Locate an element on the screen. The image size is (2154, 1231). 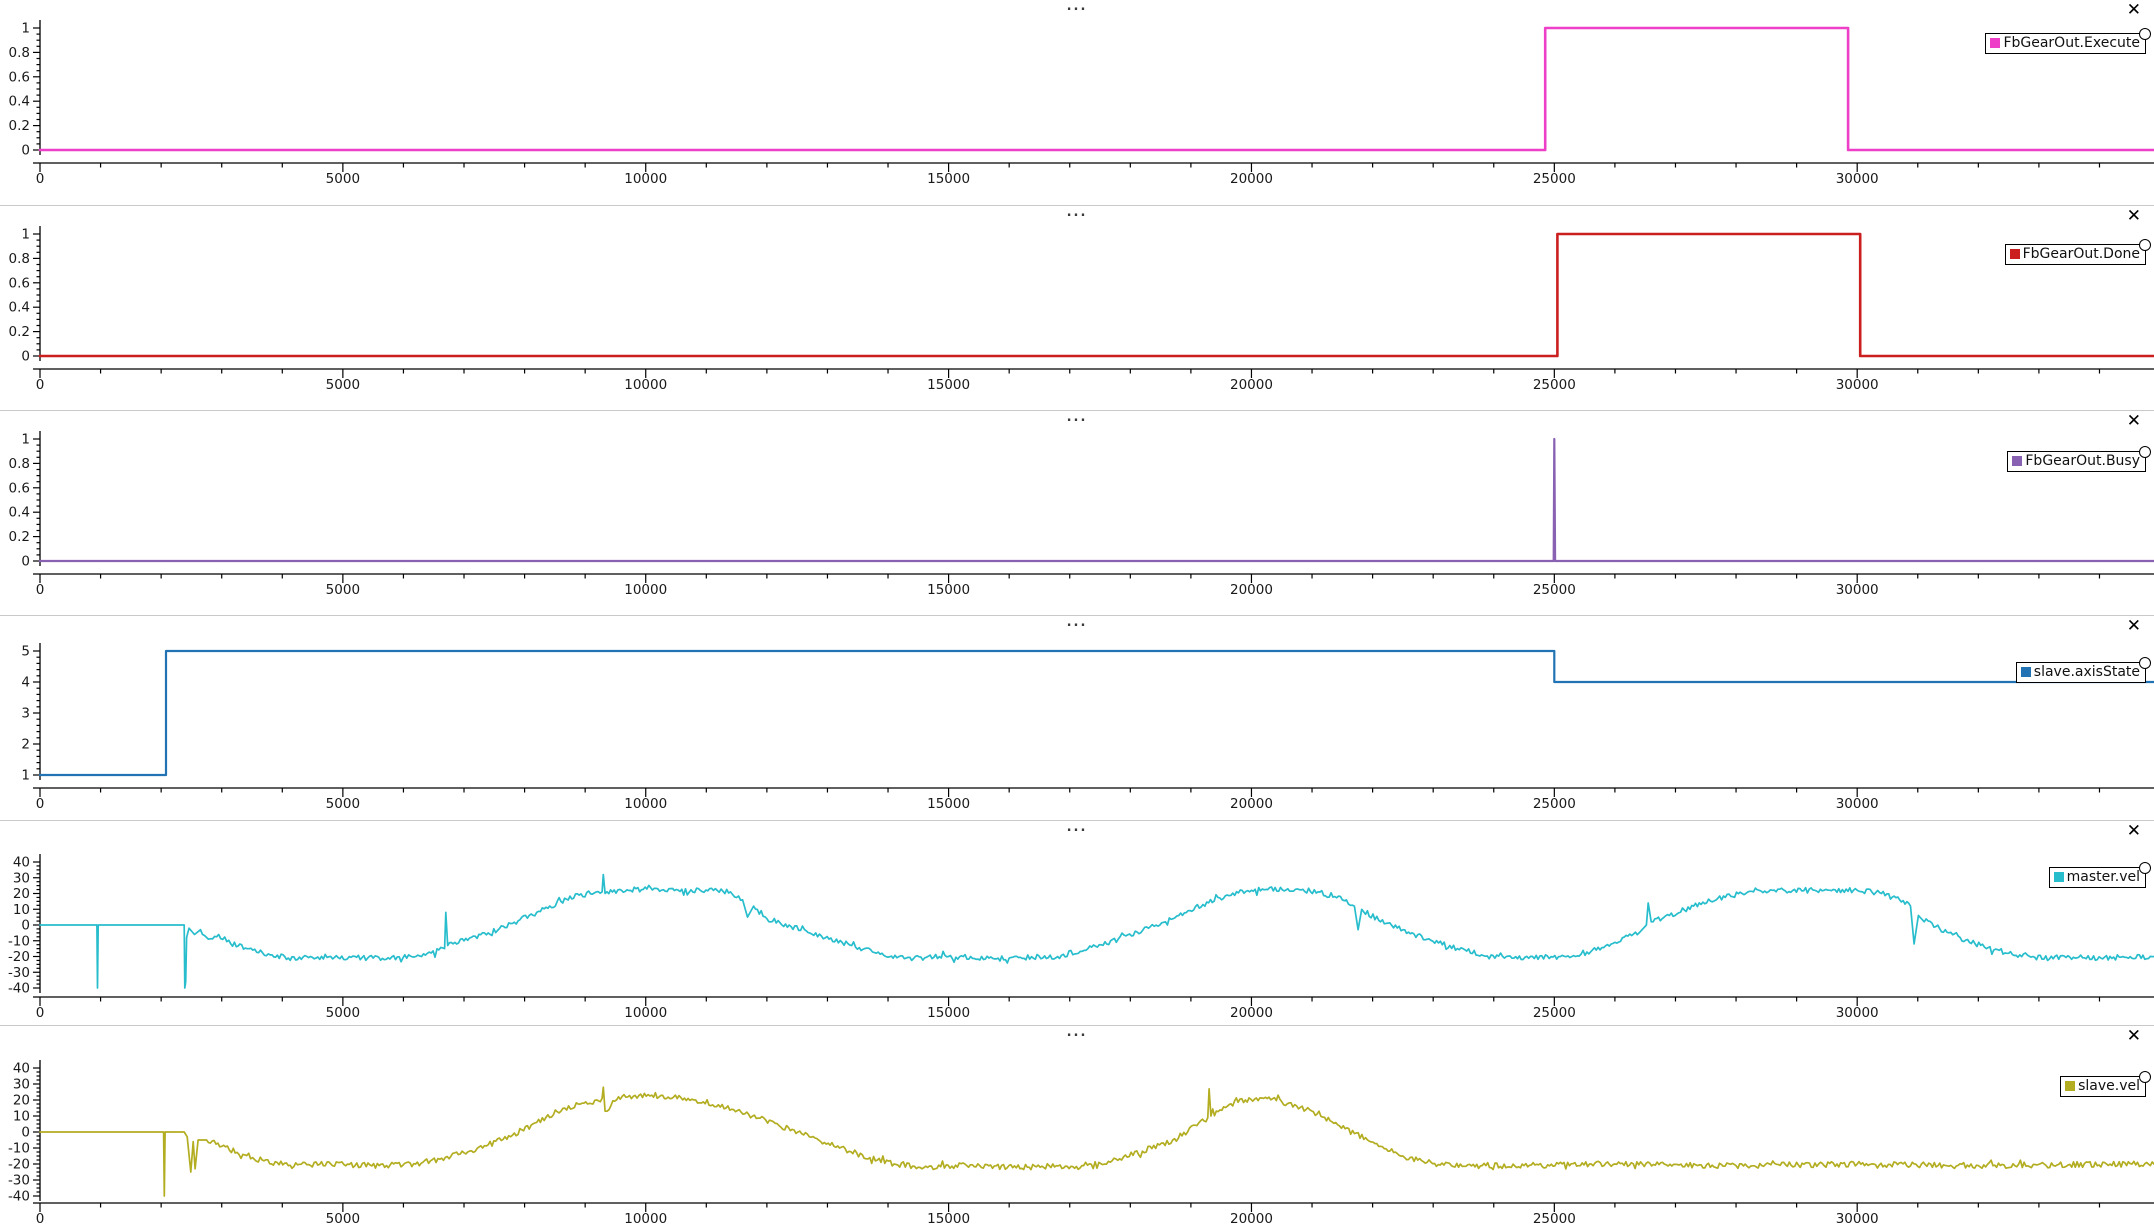
legend: master.vel is located at coordinates (2099, 875).